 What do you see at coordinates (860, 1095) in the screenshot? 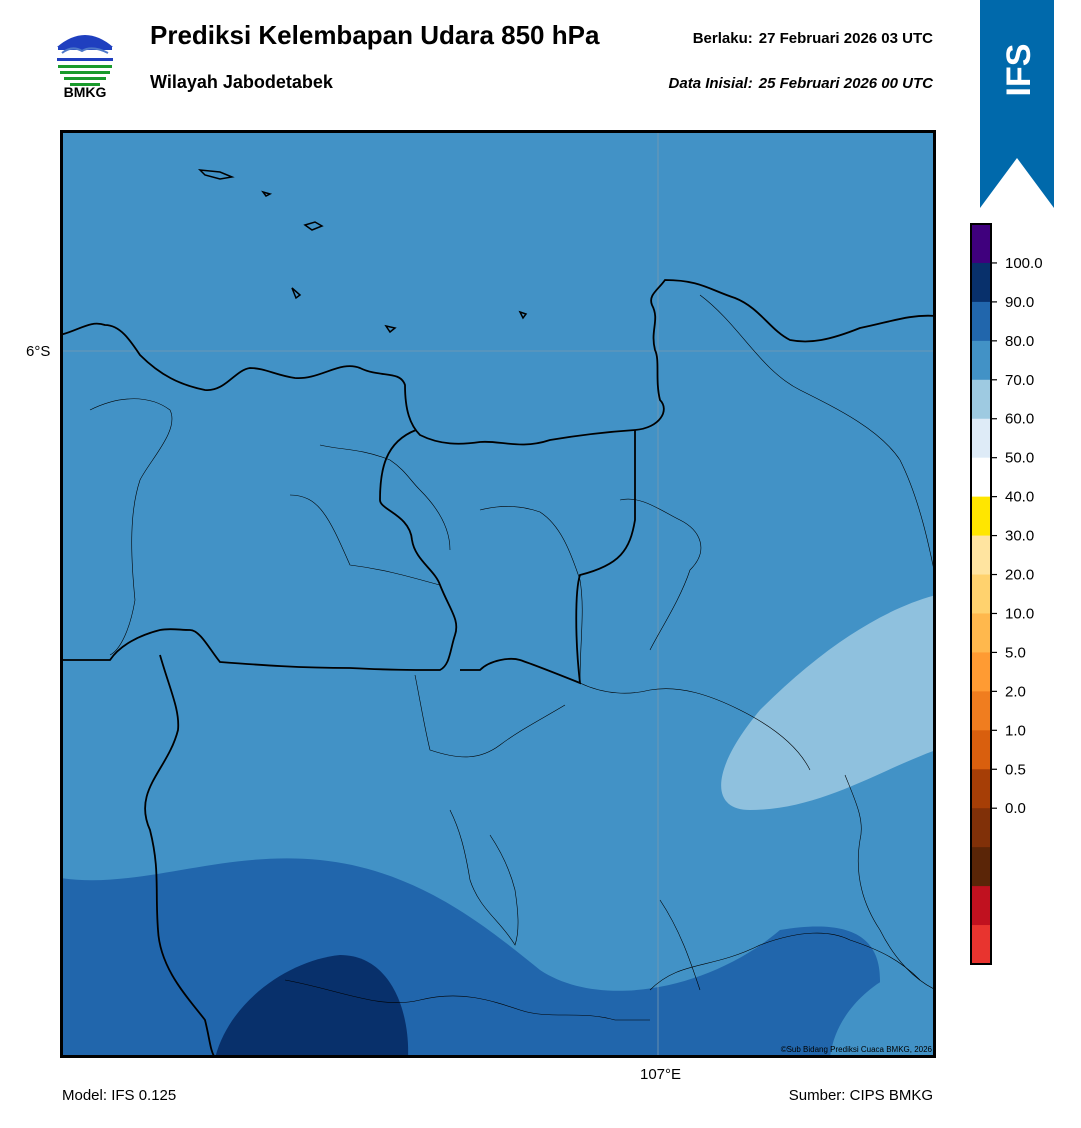
I see `source-label: Sumber: CIPS BMKG` at bounding box center [860, 1095].